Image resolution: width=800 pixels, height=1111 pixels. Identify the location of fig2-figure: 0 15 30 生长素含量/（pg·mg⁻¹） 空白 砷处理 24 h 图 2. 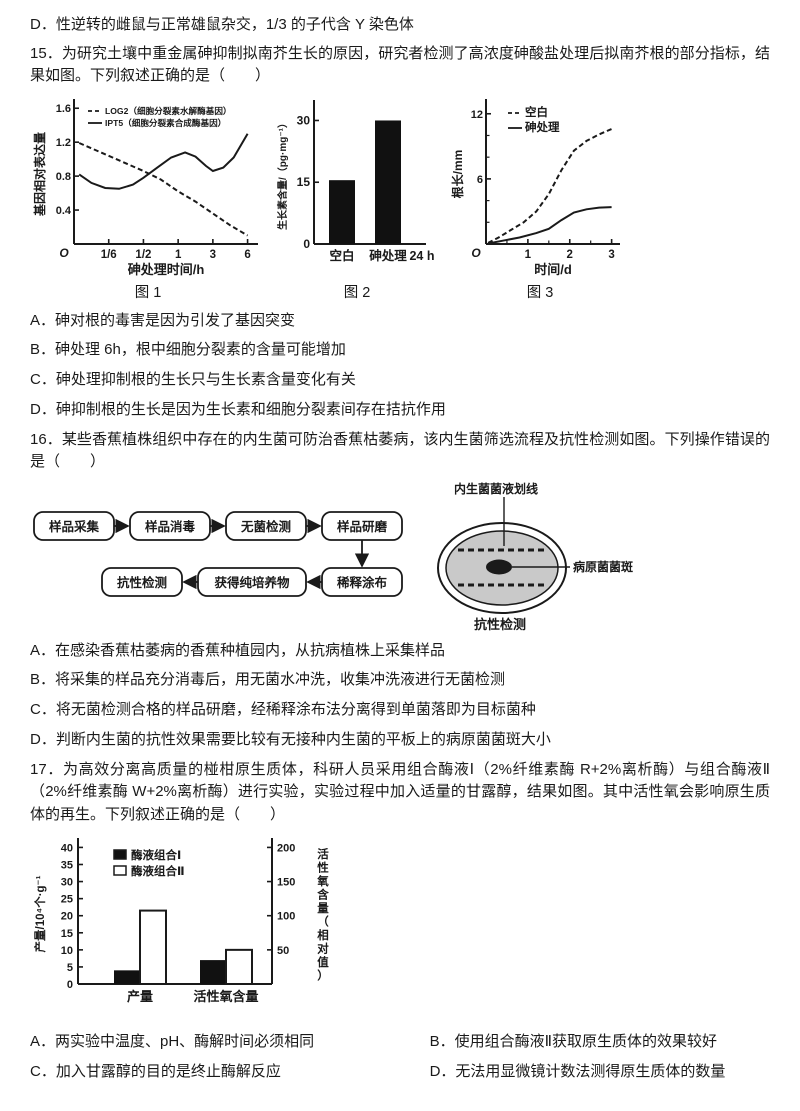
(357, 198).